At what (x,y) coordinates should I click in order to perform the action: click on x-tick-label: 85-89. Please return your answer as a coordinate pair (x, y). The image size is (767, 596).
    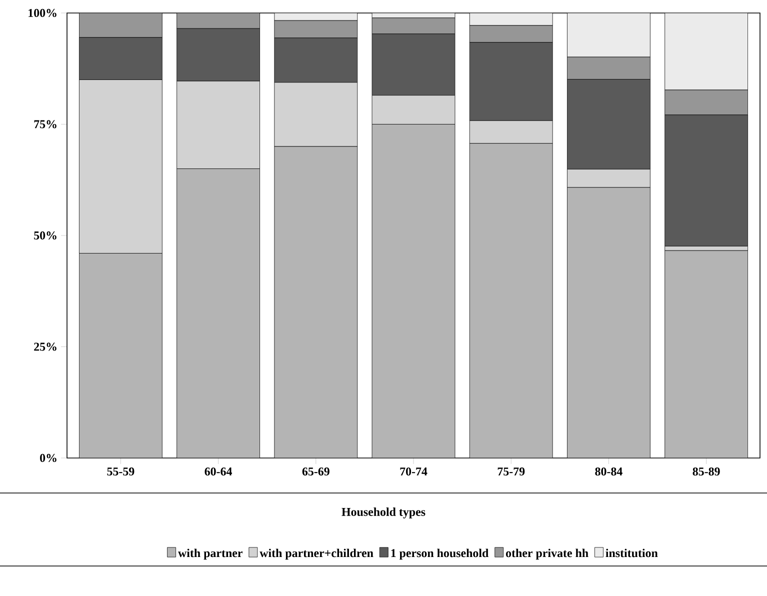
    Looking at the image, I should click on (706, 471).